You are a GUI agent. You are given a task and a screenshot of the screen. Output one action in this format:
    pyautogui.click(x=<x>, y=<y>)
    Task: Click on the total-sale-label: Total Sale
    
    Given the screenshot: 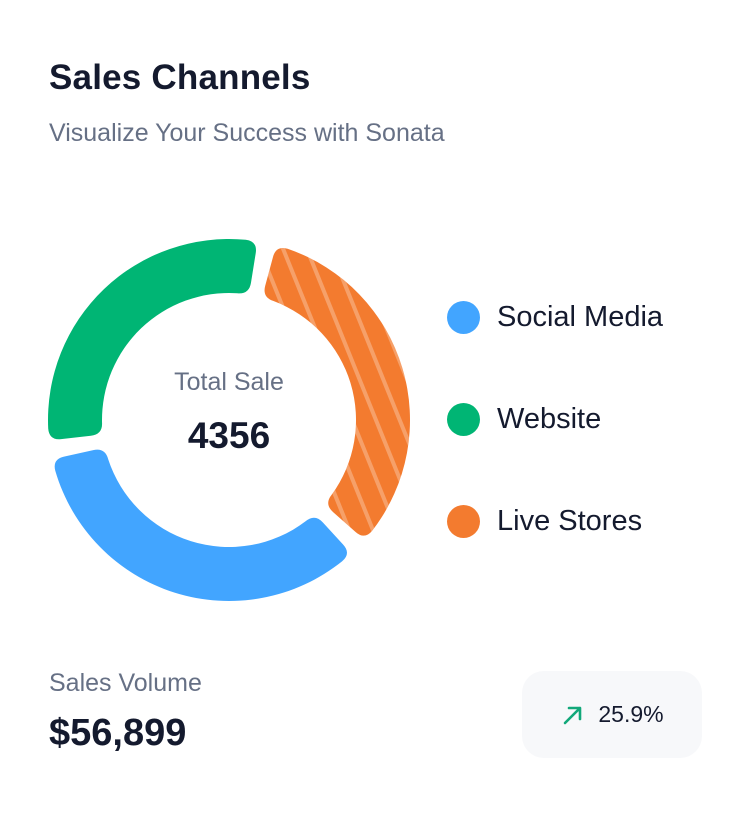 What is the action you would take?
    pyautogui.click(x=229, y=382)
    